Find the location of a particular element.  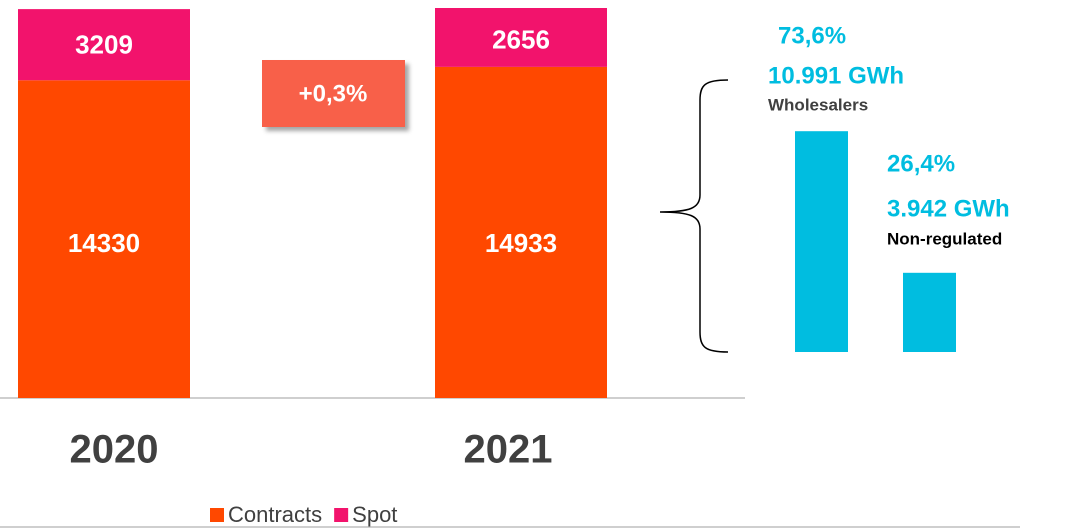

data-label: 14933 is located at coordinates (521, 243).